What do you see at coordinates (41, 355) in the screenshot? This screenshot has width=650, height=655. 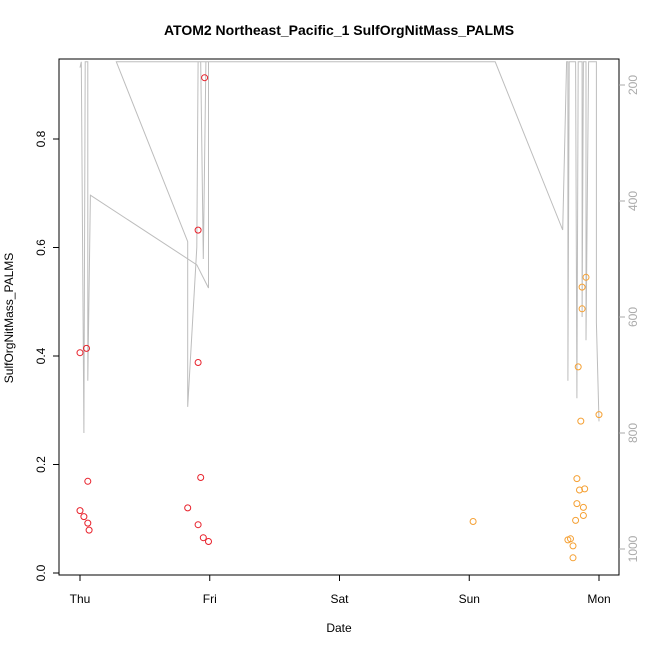 I see `y-tick-label-2: 0.4` at bounding box center [41, 355].